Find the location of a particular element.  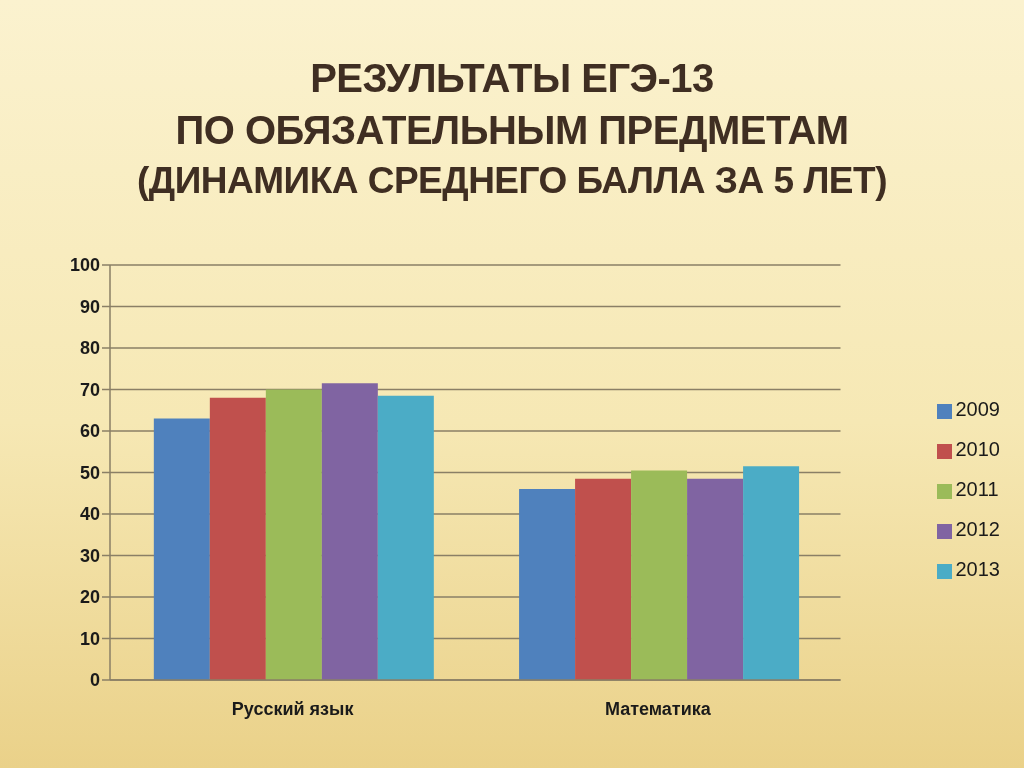

chart-subtitle: (ДИНАМИКА СРЕДНЕГО БАЛЛА ЗА 5 ЛЕТ) is located at coordinates (512, 181).